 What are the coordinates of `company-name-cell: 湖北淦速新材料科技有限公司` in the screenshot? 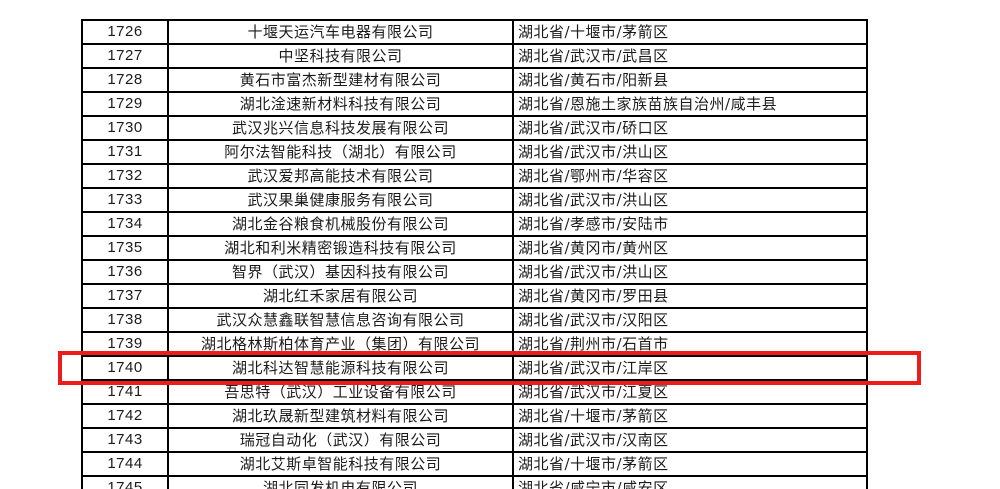 It's located at (341, 105).